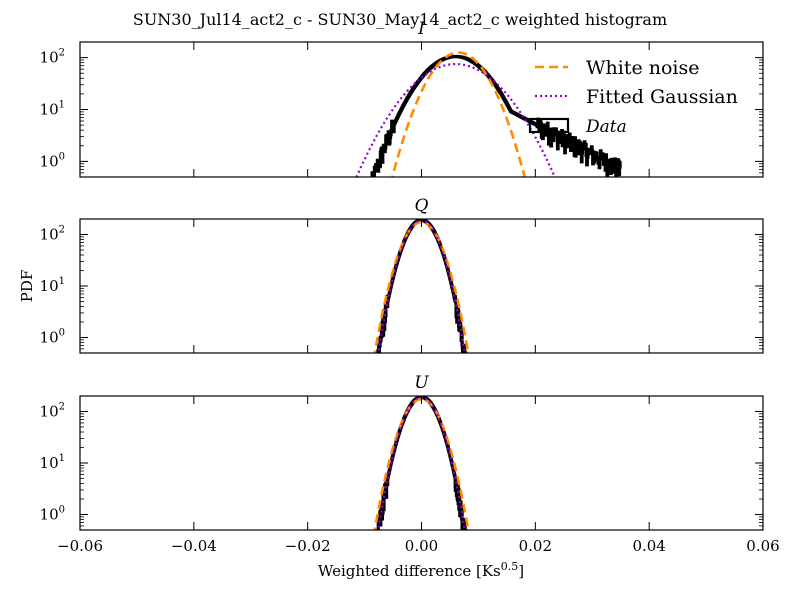  I want to click on x-tick-label: 0.04, so click(648, 546).